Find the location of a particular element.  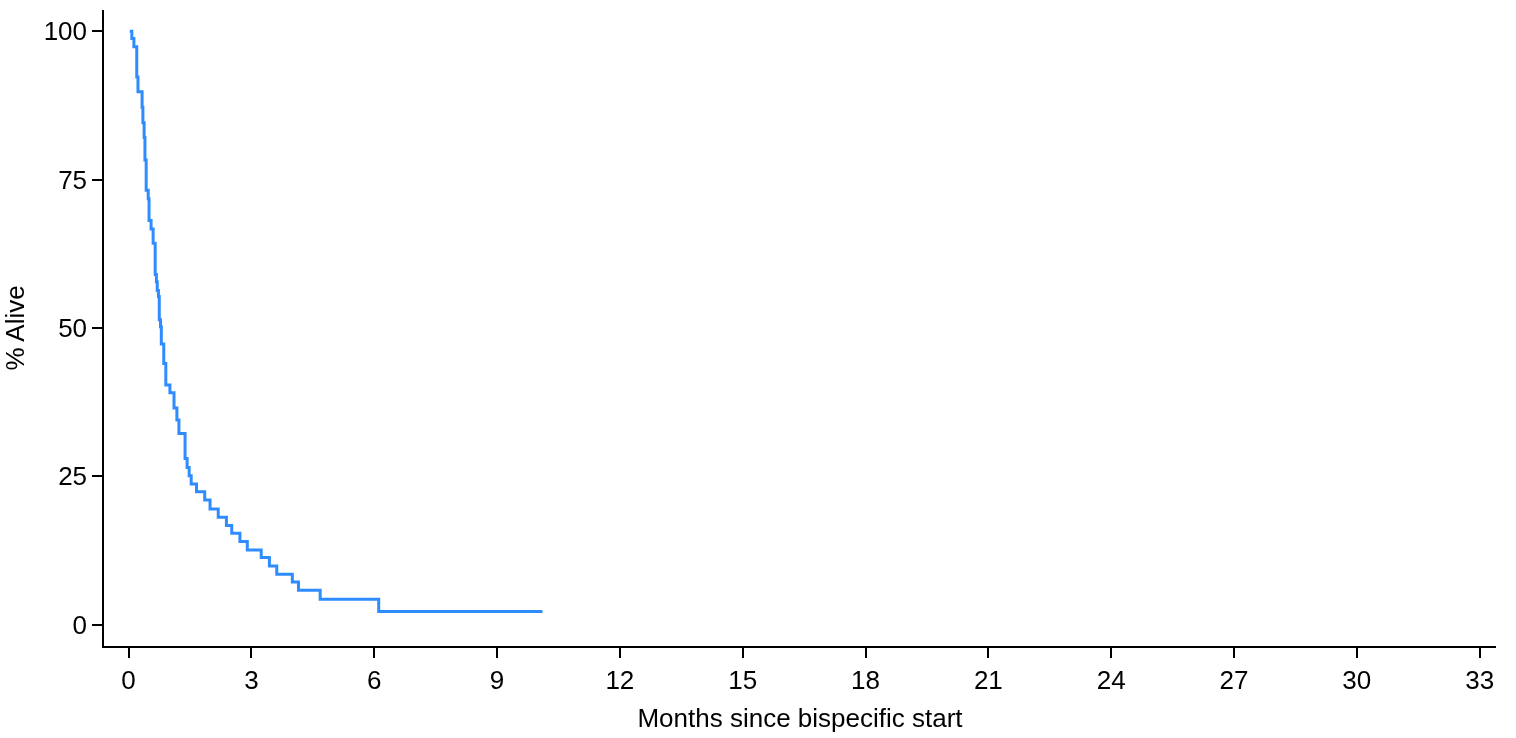

x-tick-label: 0 is located at coordinates (128, 679).